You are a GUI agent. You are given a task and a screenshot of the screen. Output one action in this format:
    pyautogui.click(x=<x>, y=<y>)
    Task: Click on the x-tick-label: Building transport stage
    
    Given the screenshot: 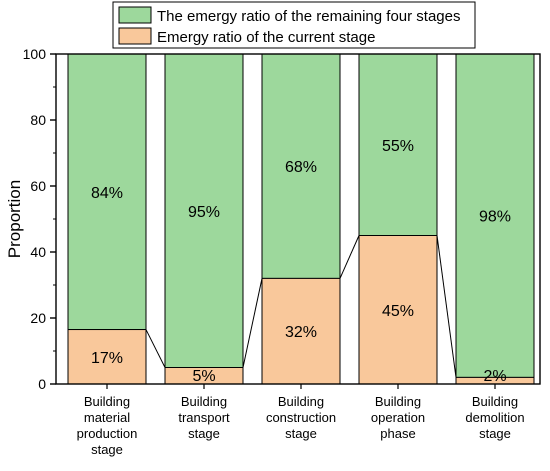 What is the action you would take?
    pyautogui.click(x=204, y=417)
    